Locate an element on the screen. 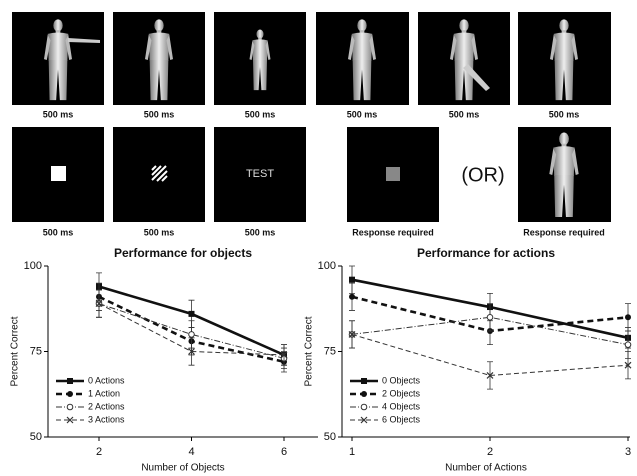 This screenshot has width=637, height=476. legend-label: 0 Objects is located at coordinates (401, 380).